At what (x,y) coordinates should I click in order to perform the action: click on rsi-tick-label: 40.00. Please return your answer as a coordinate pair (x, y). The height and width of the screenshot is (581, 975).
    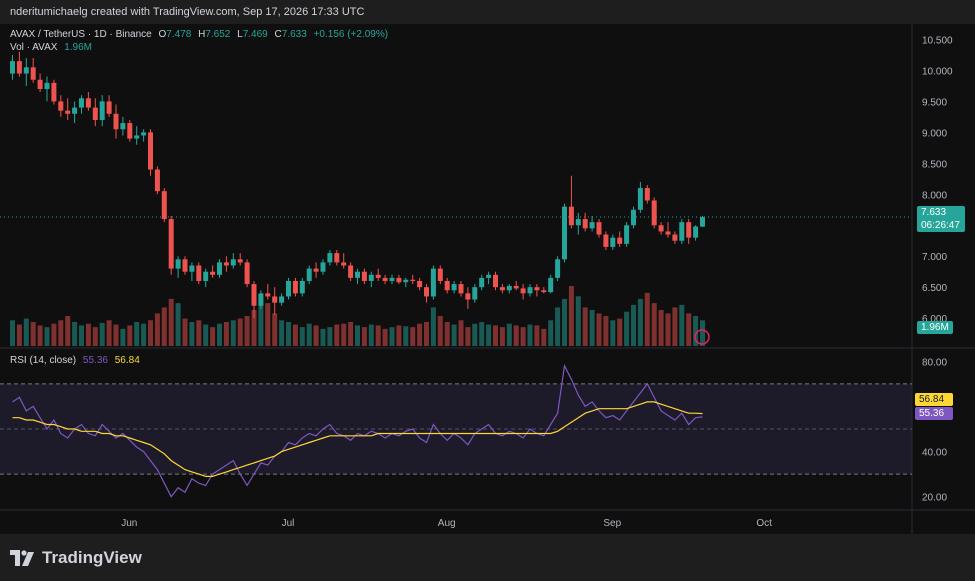
    Looking at the image, I should click on (934, 453).